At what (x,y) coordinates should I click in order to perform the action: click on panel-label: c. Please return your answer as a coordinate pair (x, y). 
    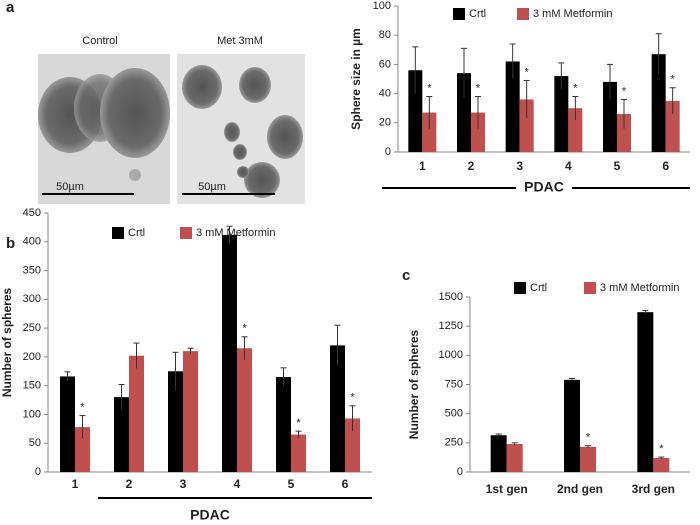
    Looking at the image, I should click on (406, 275).